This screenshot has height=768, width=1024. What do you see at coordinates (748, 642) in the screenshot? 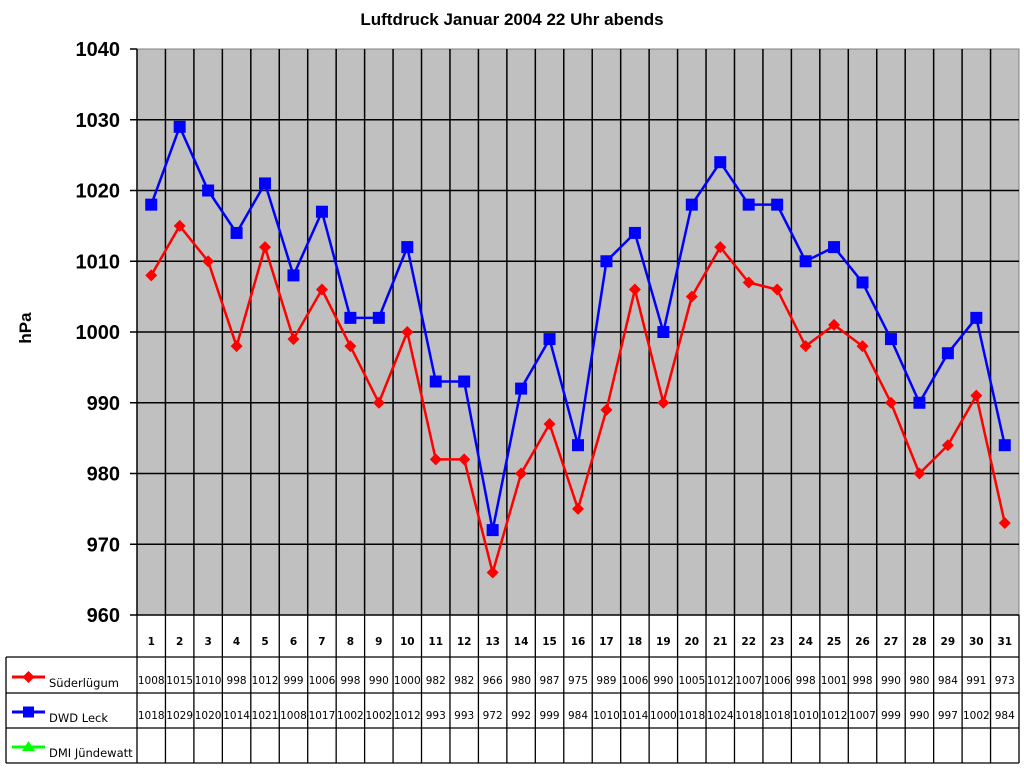
I see `x-category-label: 22` at bounding box center [748, 642].